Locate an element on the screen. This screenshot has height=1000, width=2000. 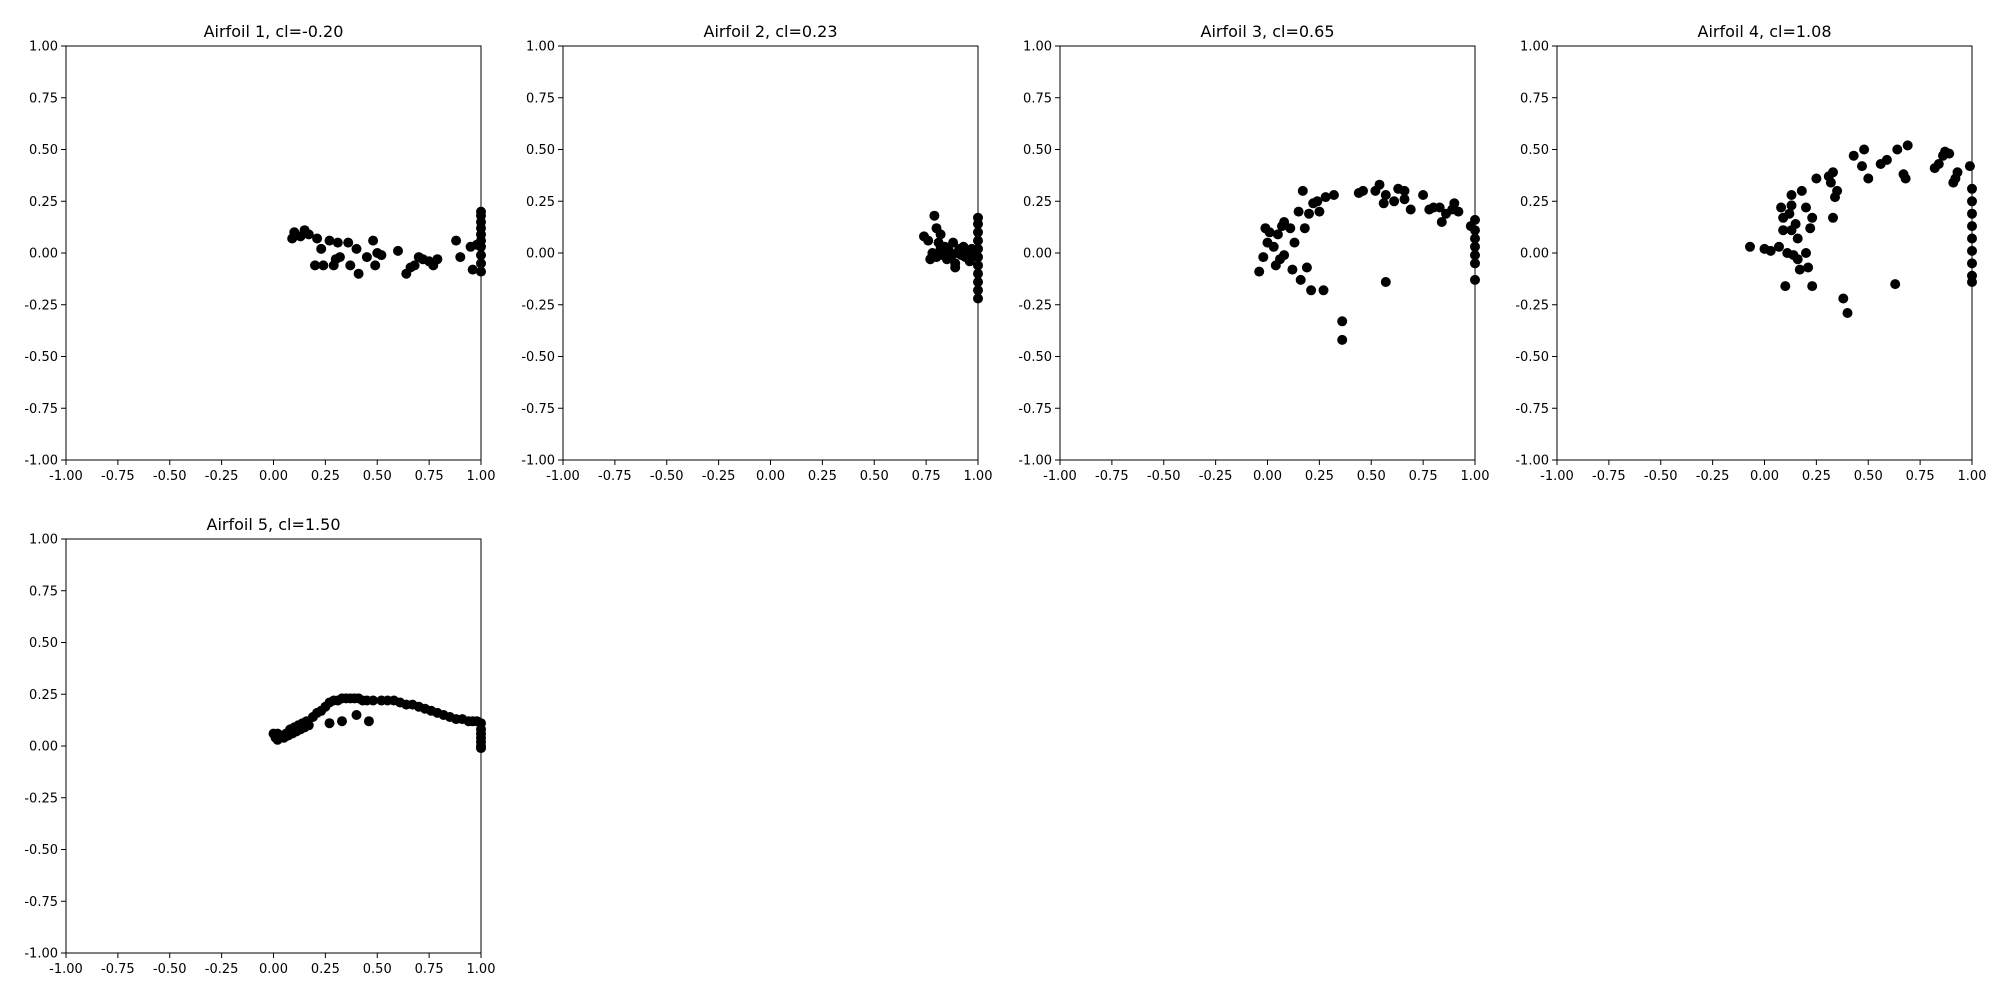
y-tick-label: 0.00 is located at coordinates (1037, 254).